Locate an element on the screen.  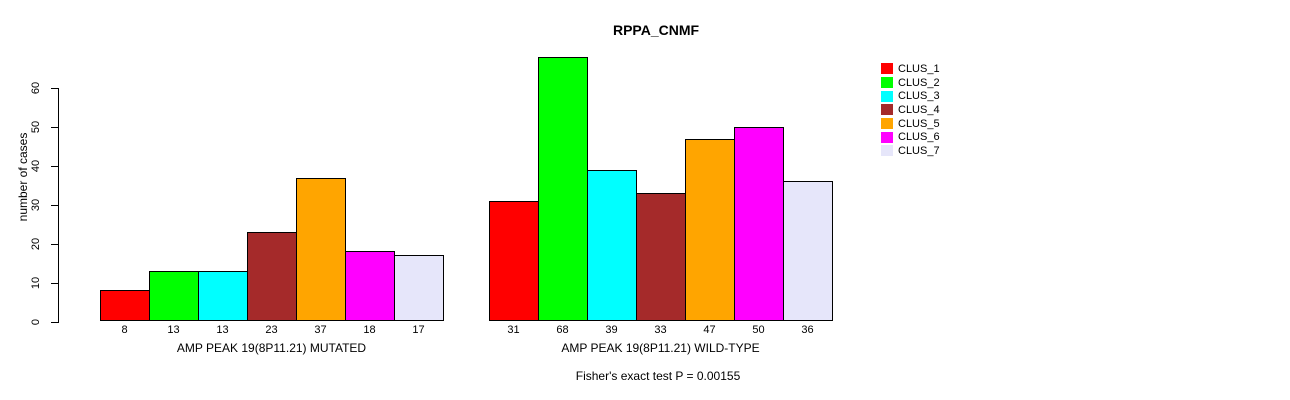
legend-label: CLUS_1 is located at coordinates (919, 68).